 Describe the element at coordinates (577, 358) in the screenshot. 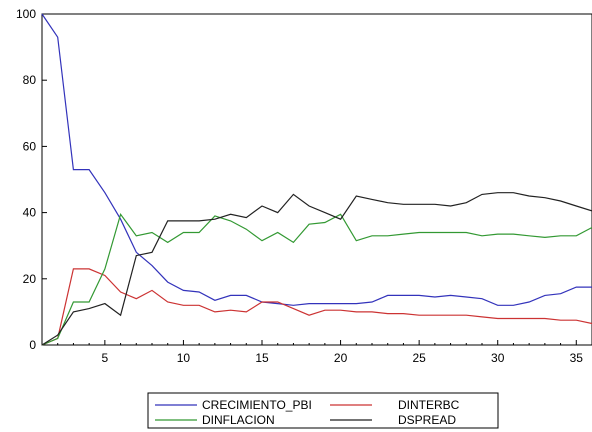

I see `x-tick-label: 35` at that location.